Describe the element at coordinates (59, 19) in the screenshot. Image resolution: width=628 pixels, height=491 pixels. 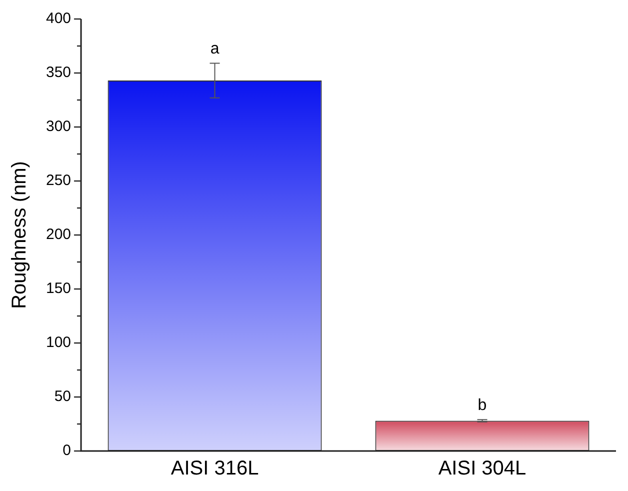
I see `y-tick-label: 400` at that location.